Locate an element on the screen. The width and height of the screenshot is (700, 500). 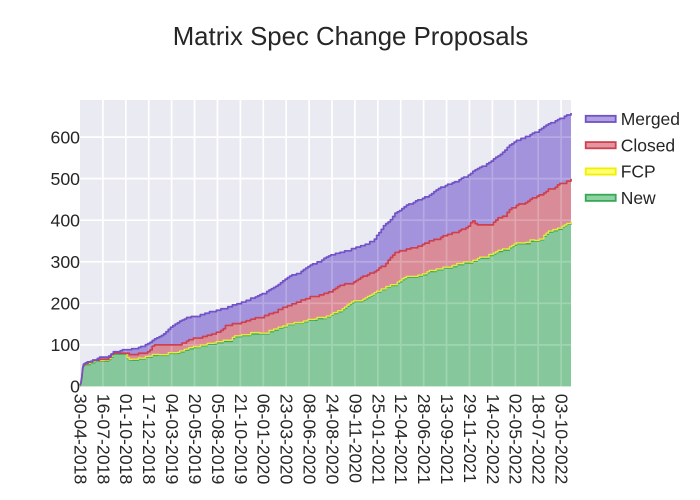
svg-text: 17-12-2018 is located at coordinates (149, 439).